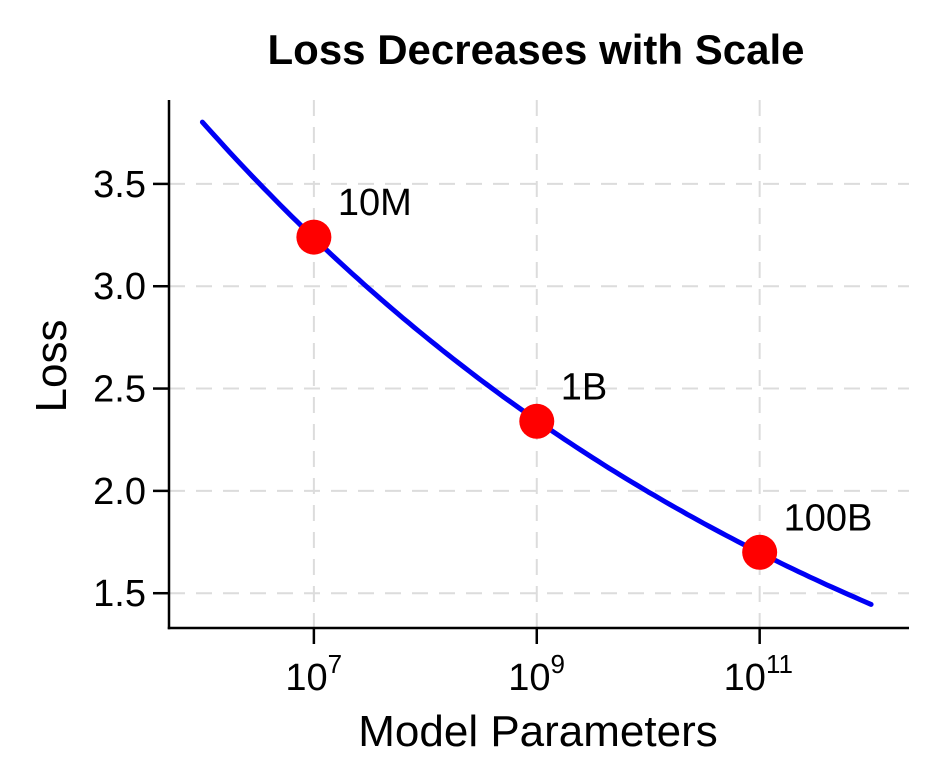 The image size is (934, 784). What do you see at coordinates (119, 390) in the screenshot?
I see `y-tick-label: 2.5` at bounding box center [119, 390].